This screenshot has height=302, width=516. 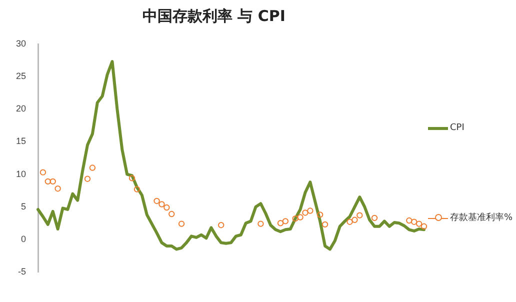 What do you see at coordinates (21, 76) in the screenshot?
I see `y-tick-label: 25` at bounding box center [21, 76].